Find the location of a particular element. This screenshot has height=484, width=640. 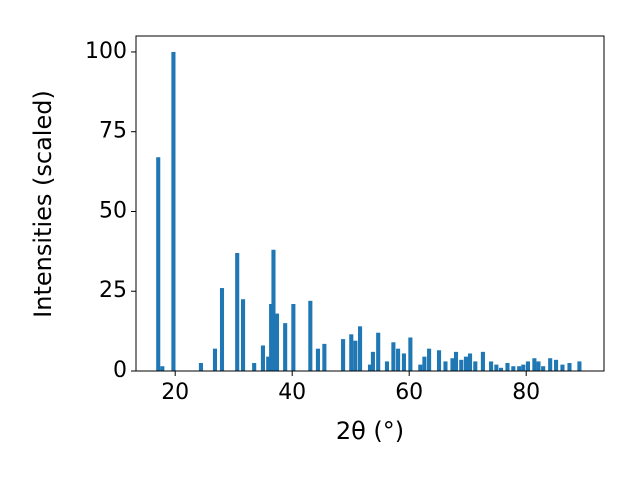

x-tick-label: 60 is located at coordinates (409, 392).